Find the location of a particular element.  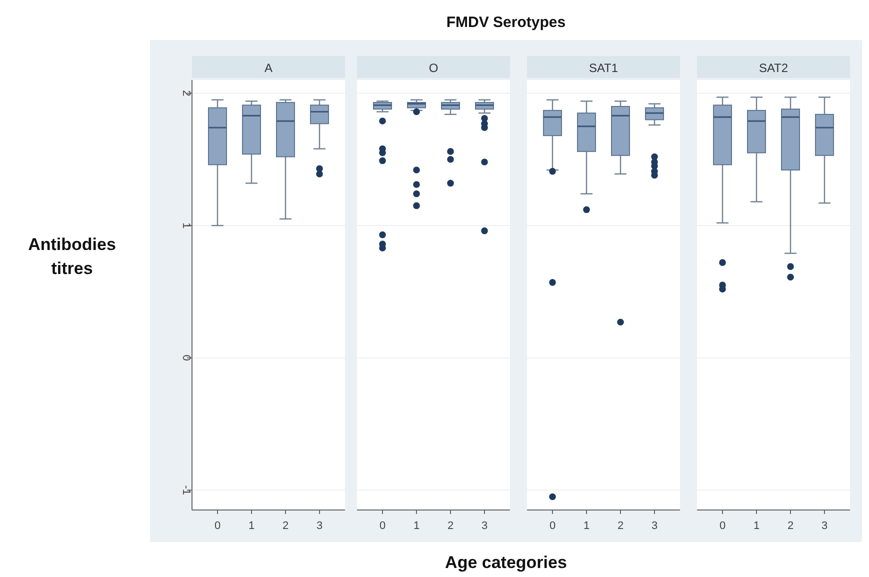

y-axis-title: Antibodies titres is located at coordinates (72, 256).